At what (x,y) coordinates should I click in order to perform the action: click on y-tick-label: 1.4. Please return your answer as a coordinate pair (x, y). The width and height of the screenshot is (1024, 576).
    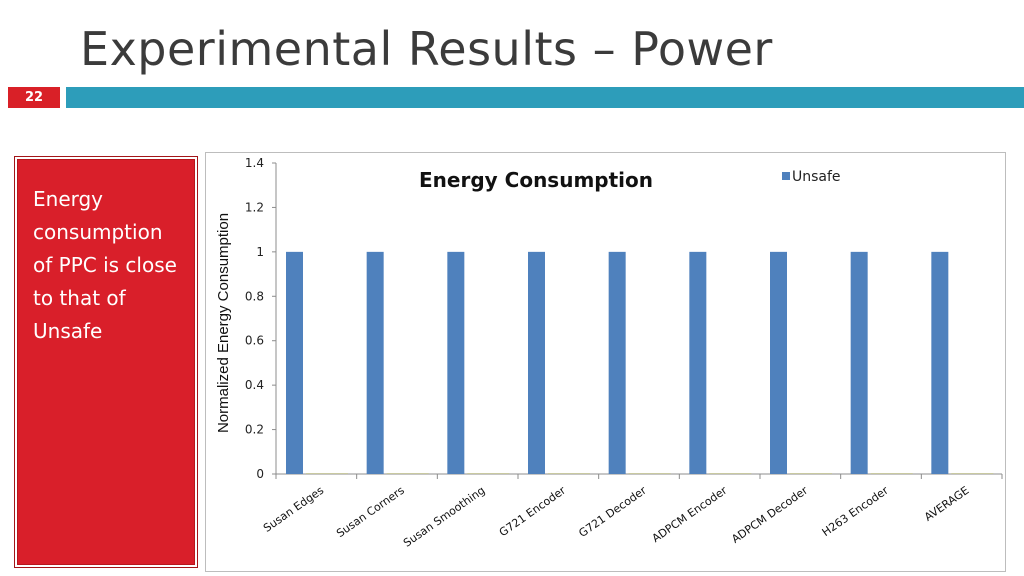
    Looking at the image, I should click on (254, 163).